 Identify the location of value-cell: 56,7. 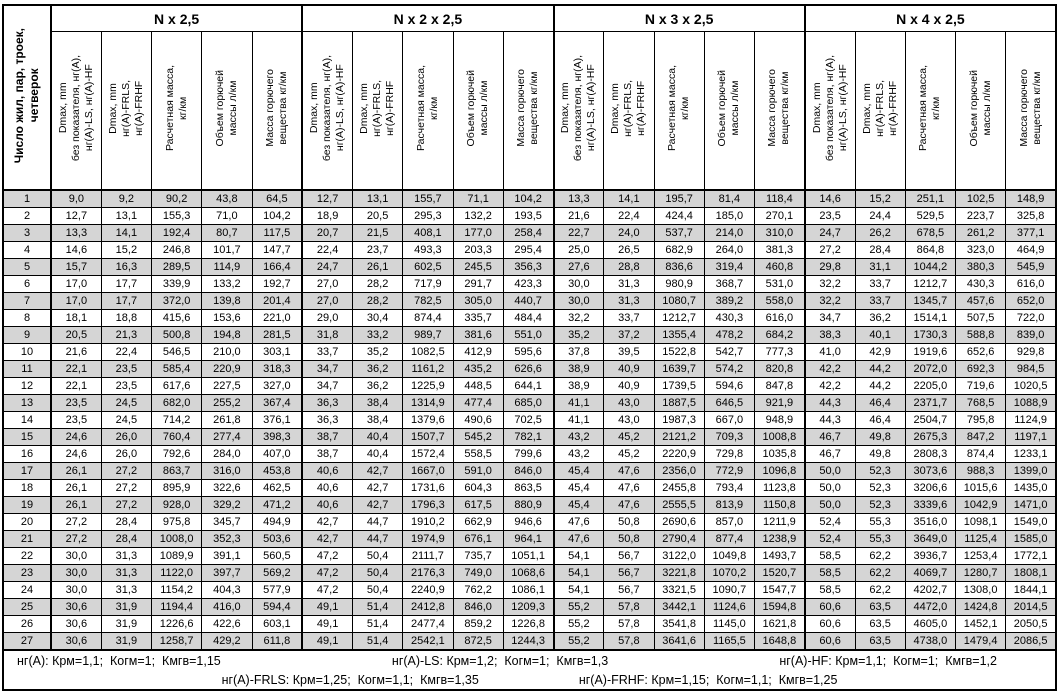
(629, 556).